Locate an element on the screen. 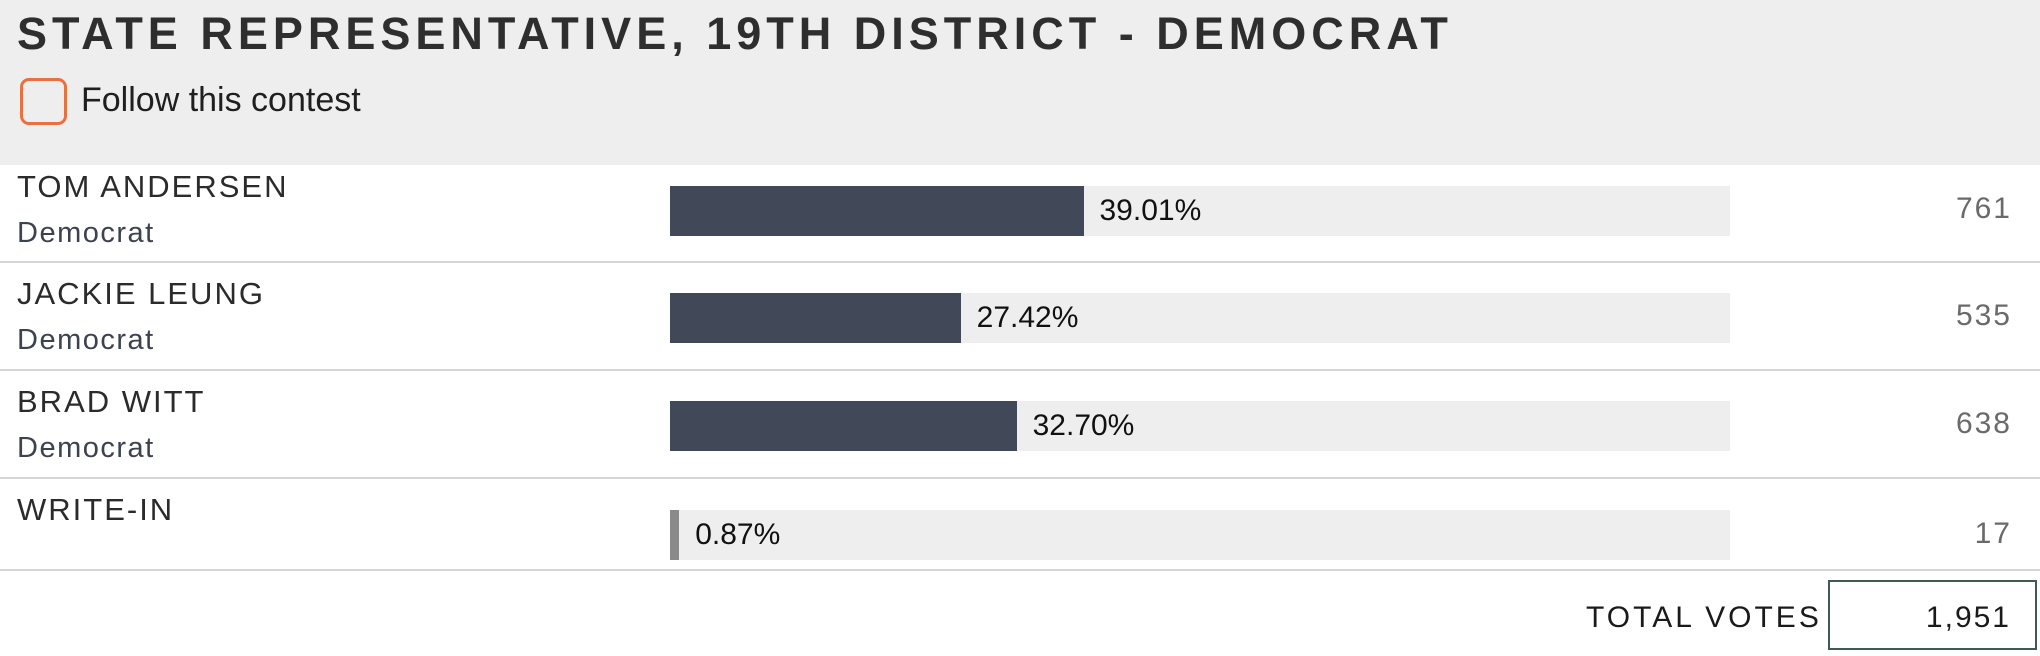  vote-share-percent: 0.87% is located at coordinates (738, 534).